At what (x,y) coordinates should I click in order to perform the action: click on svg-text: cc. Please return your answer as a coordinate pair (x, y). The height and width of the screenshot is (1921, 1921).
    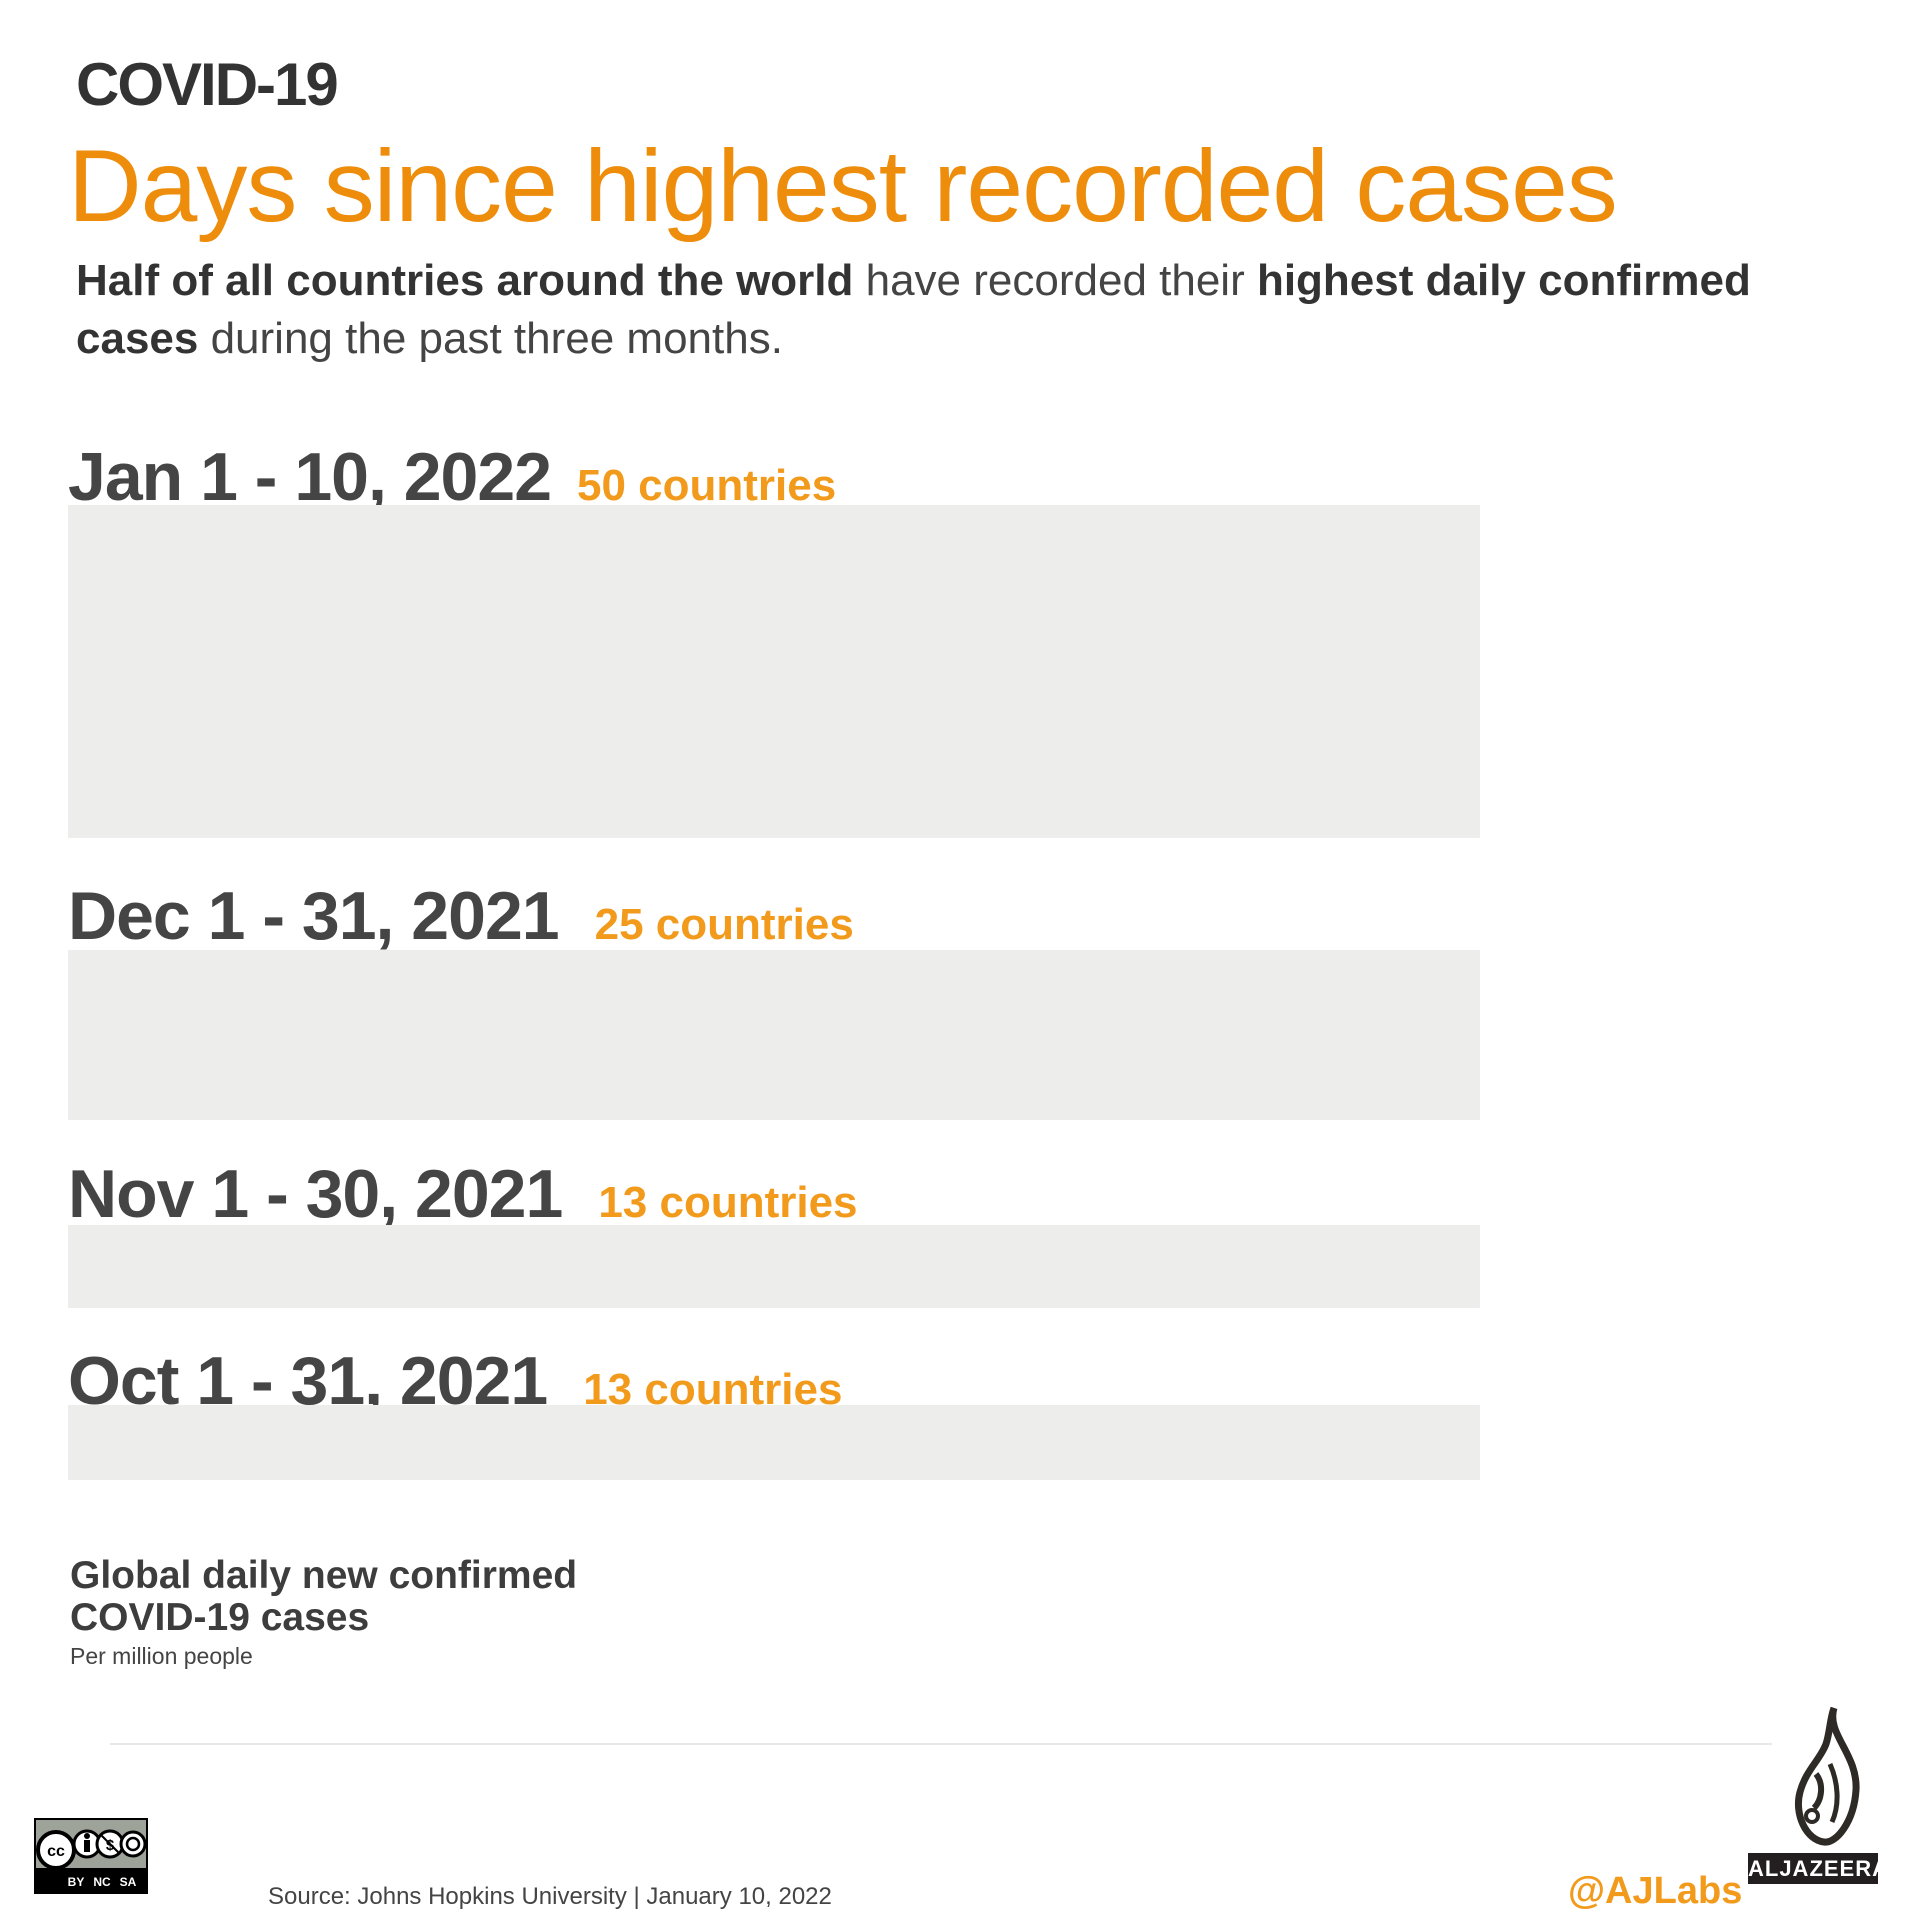
    Looking at the image, I should click on (56, 1851).